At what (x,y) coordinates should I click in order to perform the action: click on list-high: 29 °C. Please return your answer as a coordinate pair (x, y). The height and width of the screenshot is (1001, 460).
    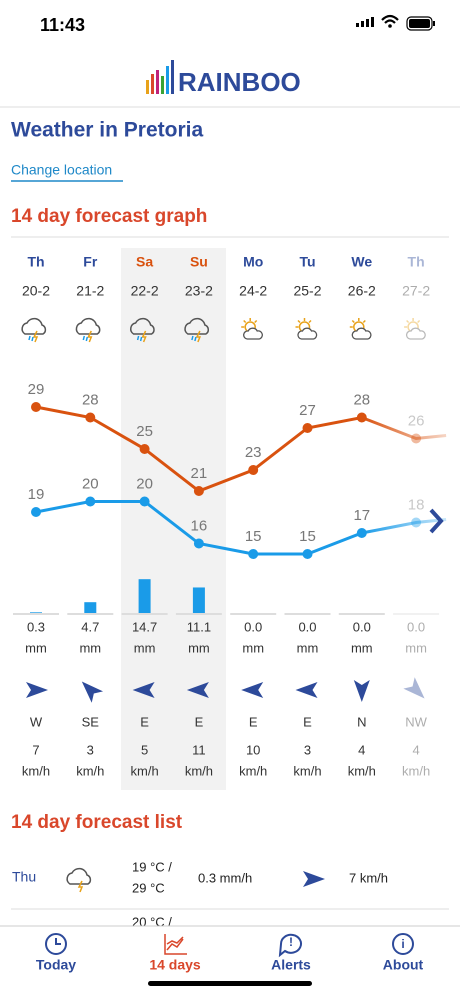
    Looking at the image, I should click on (148, 887).